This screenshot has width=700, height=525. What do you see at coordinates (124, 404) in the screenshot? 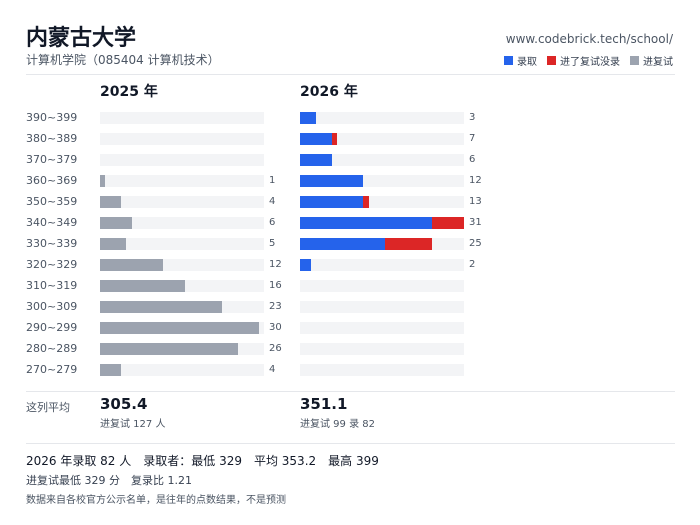
I see `average-value-2025: 305.4` at bounding box center [124, 404].